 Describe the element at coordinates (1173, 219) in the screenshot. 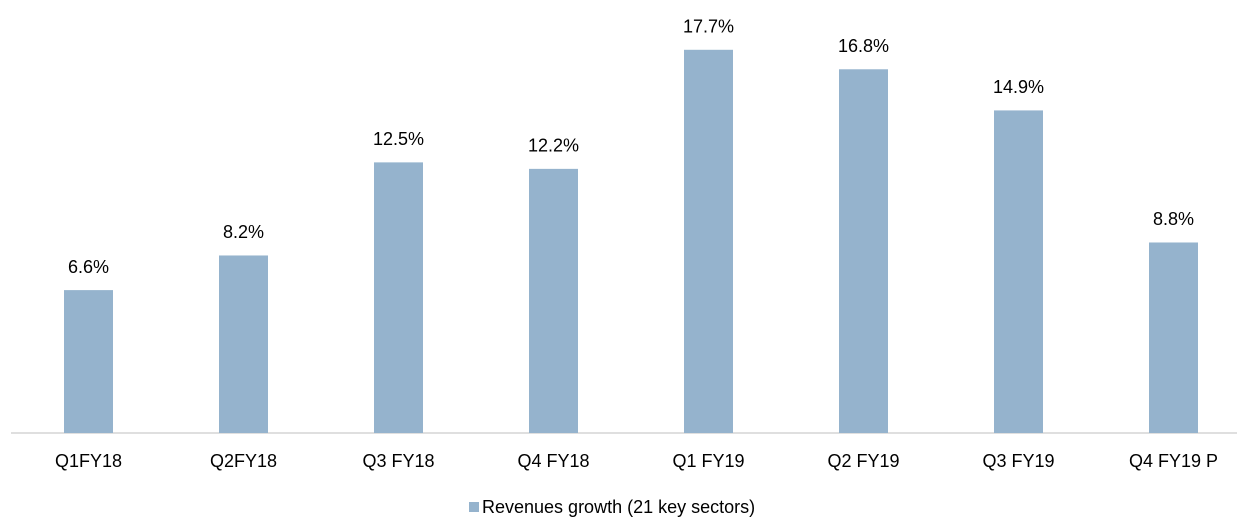

I see `data-label: 8.8%` at that location.